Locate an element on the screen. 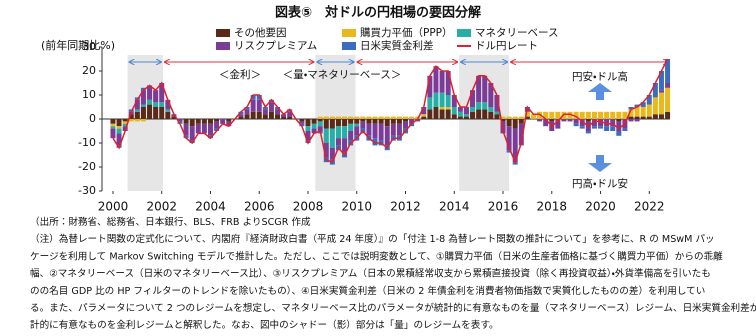  legend-label: 購買力平価（PPP） is located at coordinates (406, 32).